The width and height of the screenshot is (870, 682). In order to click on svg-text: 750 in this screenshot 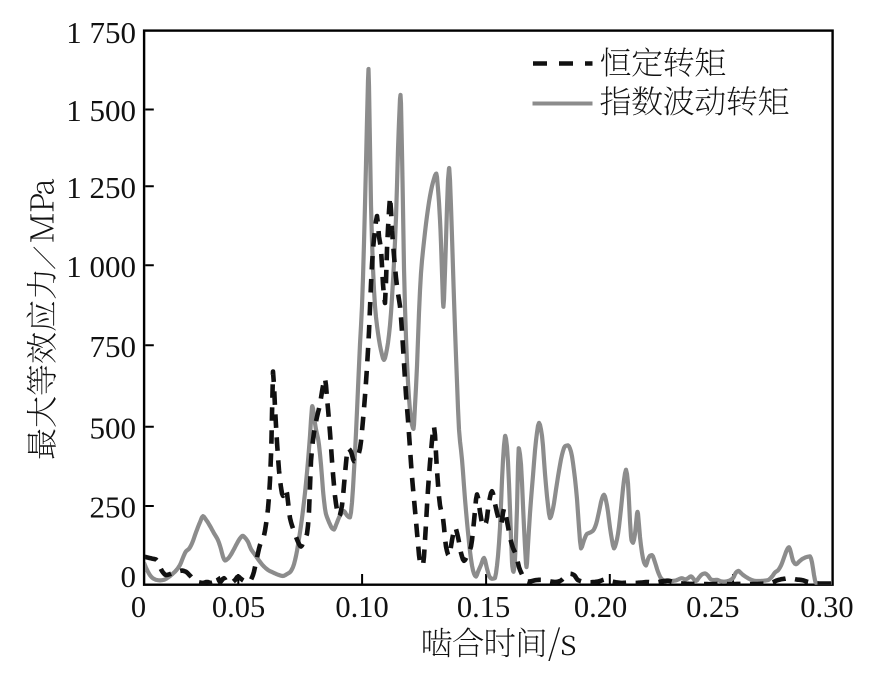, I will do `click(113, 346)`.